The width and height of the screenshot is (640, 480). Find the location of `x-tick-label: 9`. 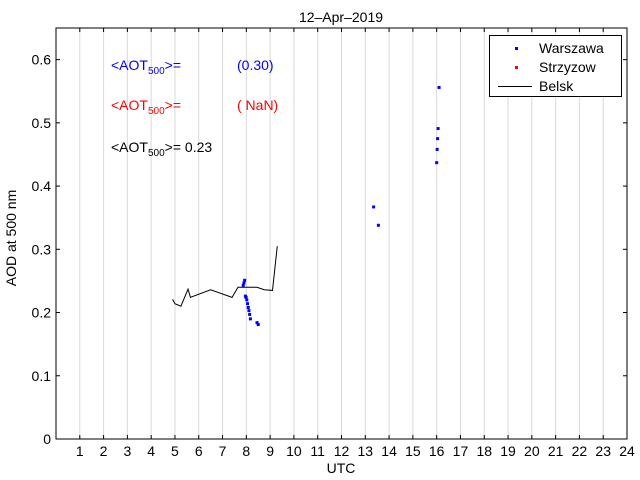

x-tick-label: 9 is located at coordinates (270, 451).